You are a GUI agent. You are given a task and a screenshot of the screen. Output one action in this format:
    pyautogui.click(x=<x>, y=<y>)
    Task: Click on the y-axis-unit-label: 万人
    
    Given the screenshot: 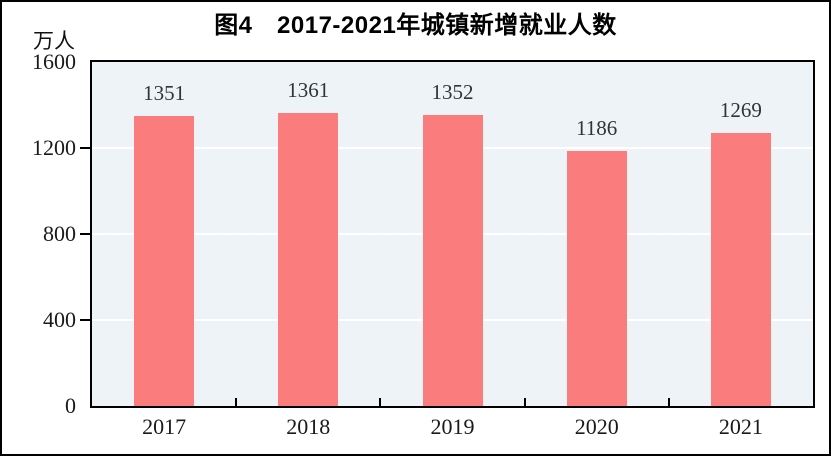 What is the action you would take?
    pyautogui.click(x=54, y=41)
    